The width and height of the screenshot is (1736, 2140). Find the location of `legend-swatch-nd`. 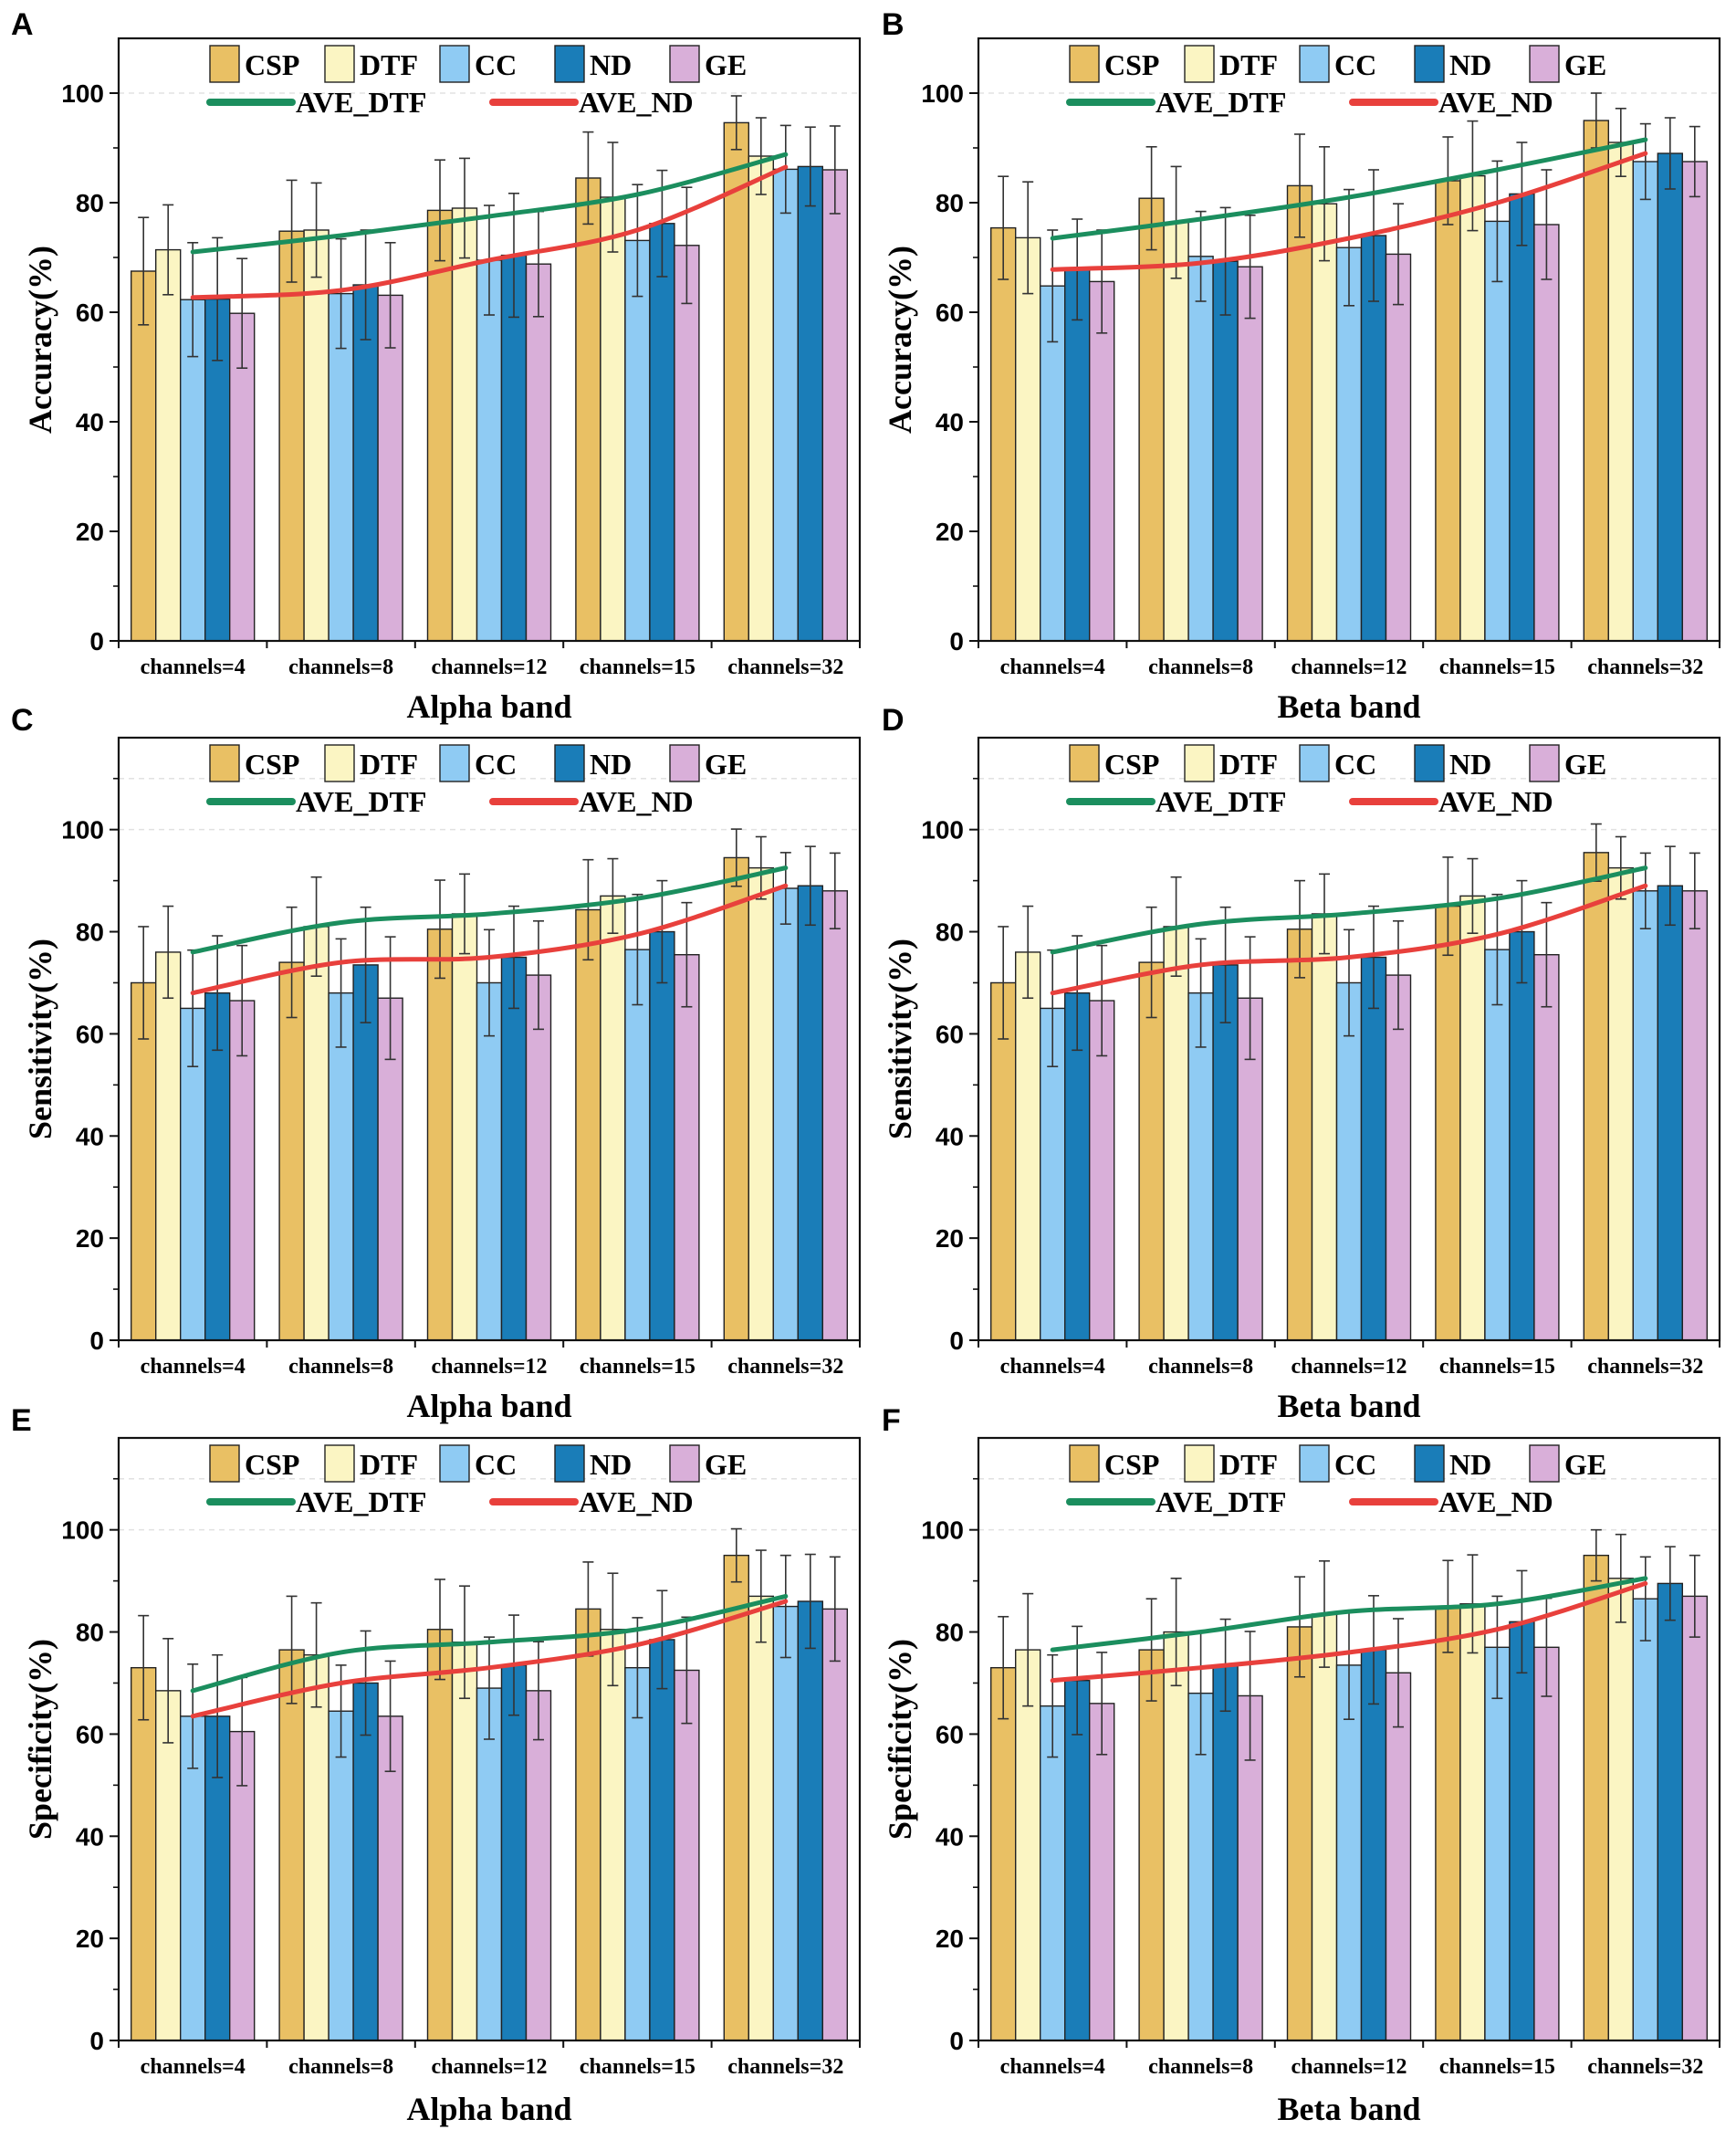

legend-swatch-nd is located at coordinates (1429, 763).